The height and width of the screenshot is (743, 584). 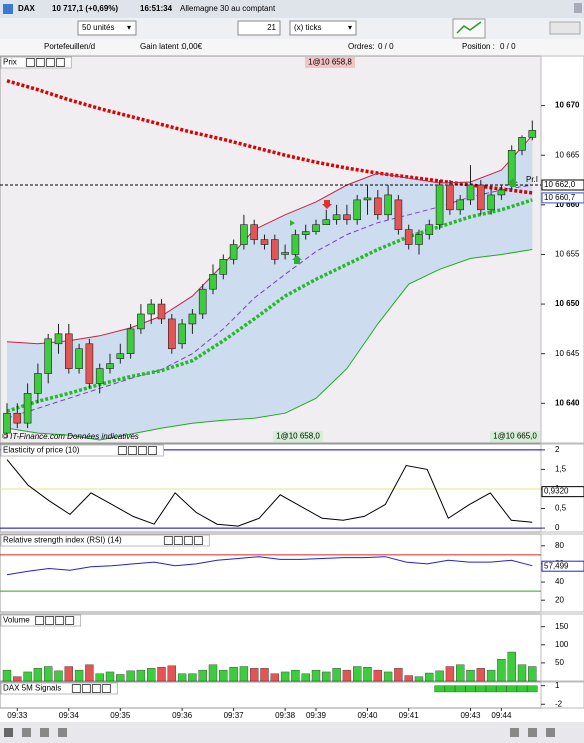 What do you see at coordinates (350, 27) in the screenshot?
I see `dropdown-arrow: ▾` at bounding box center [350, 27].